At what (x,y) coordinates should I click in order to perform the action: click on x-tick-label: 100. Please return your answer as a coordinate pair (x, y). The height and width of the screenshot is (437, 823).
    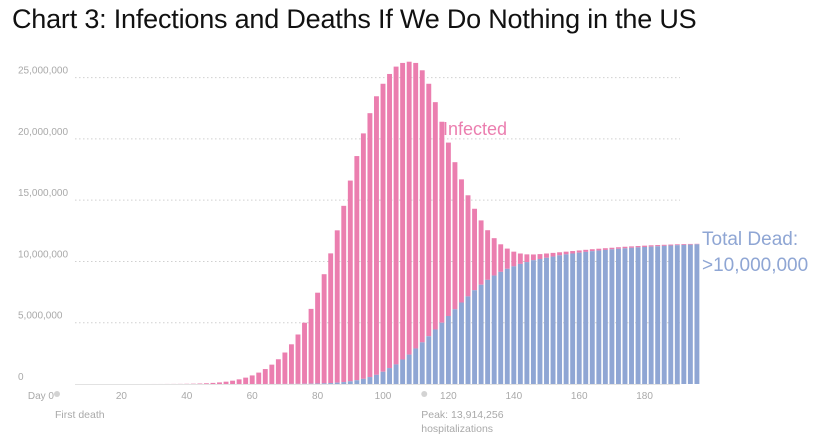
    Looking at the image, I should click on (383, 396).